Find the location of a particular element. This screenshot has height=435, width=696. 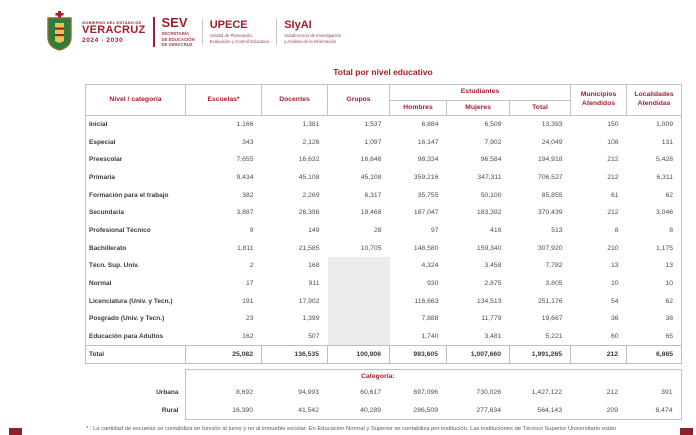

categoria-row-label: Urbana is located at coordinates (167, 392).